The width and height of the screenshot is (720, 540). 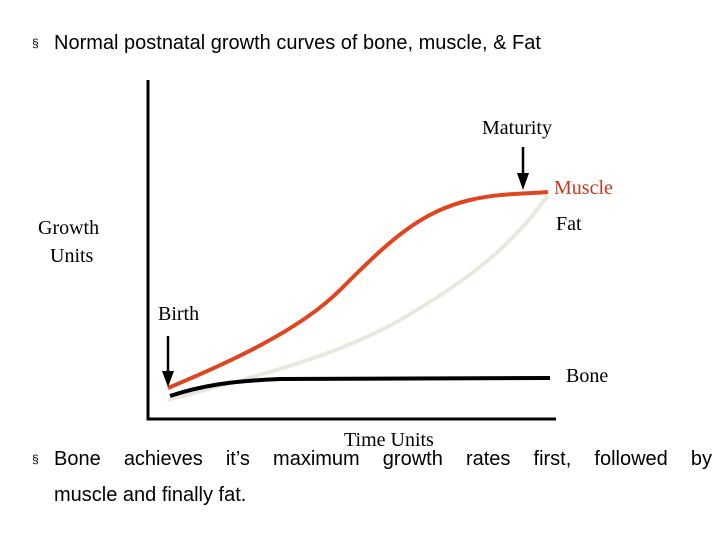 I want to click on y-axis-label-line1: Growth, so click(x=69, y=228).